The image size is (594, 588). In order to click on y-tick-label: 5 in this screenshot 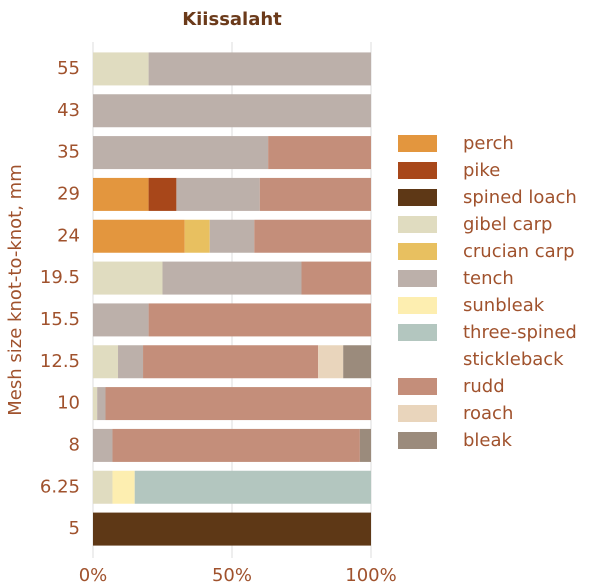, I will do `click(74, 528)`.